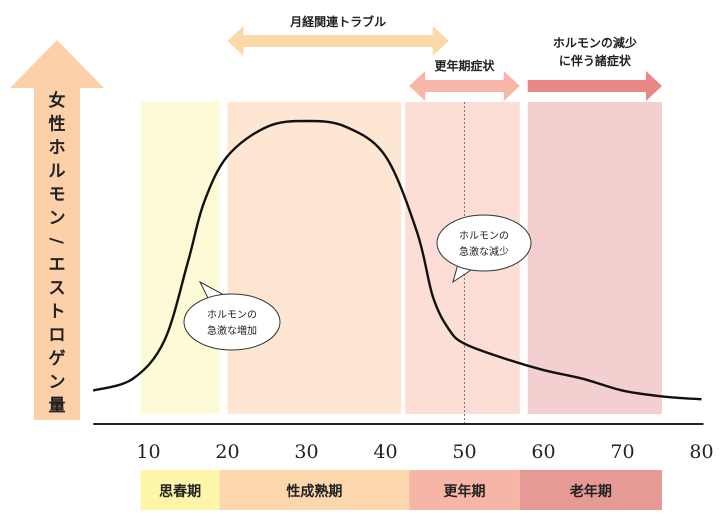 This screenshot has width=720, height=526. I want to click on y-axis-label-char: エ, so click(57, 265).